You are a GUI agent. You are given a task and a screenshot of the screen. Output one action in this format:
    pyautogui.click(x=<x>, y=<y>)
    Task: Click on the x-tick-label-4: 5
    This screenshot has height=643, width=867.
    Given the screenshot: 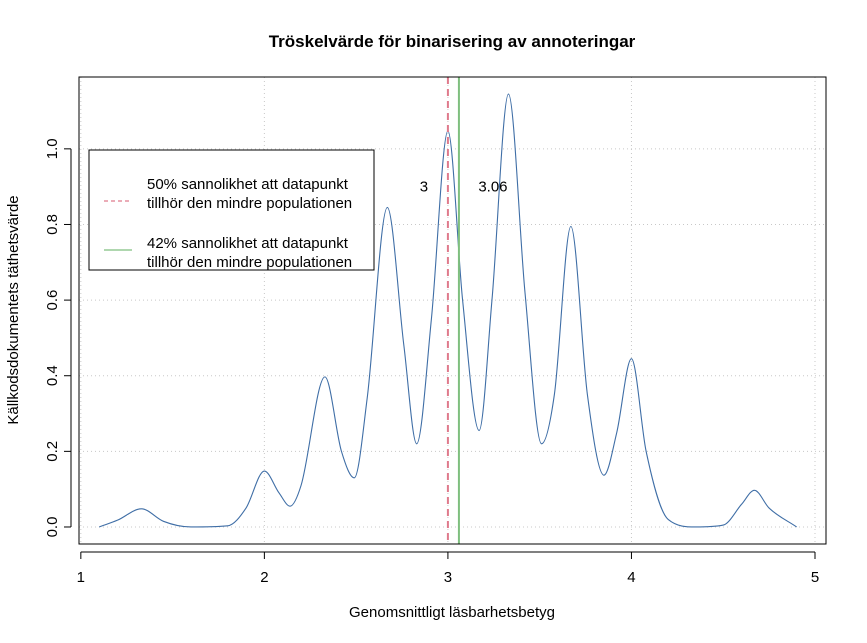 What is the action you would take?
    pyautogui.click(x=815, y=577)
    